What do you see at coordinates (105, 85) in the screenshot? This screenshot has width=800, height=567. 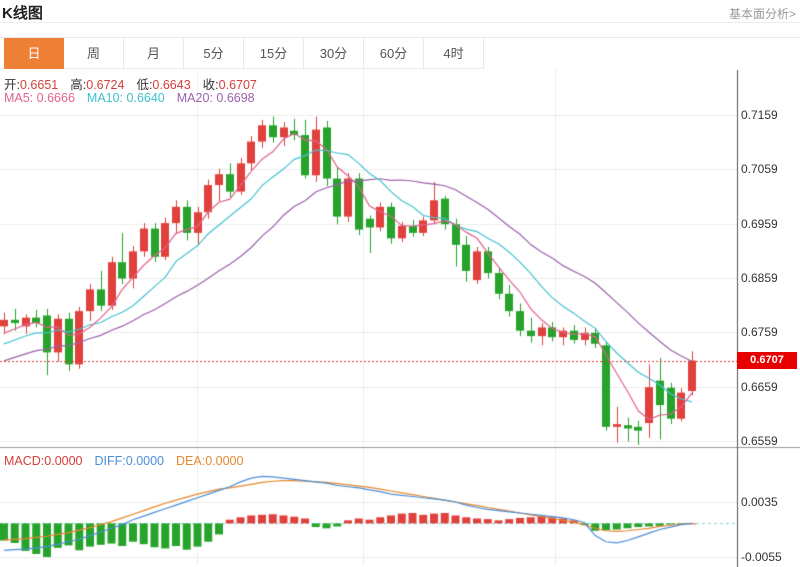 I see `high-value: 0.6724` at bounding box center [105, 85].